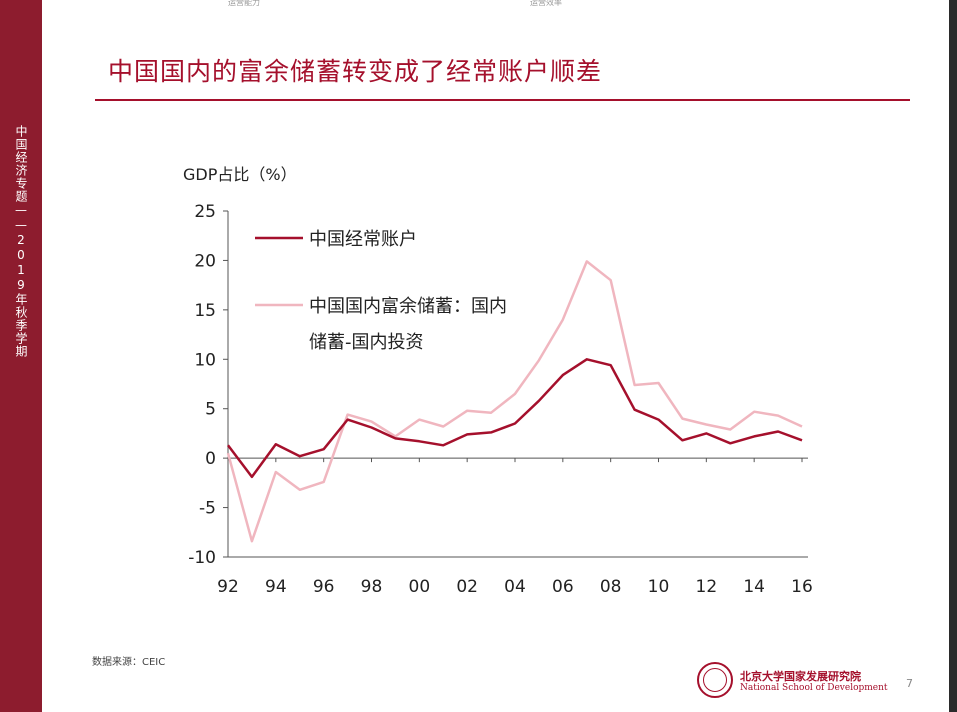  What do you see at coordinates (240, 174) in the screenshot?
I see `y-axis-label: GDP占比（%）` at bounding box center [240, 174].